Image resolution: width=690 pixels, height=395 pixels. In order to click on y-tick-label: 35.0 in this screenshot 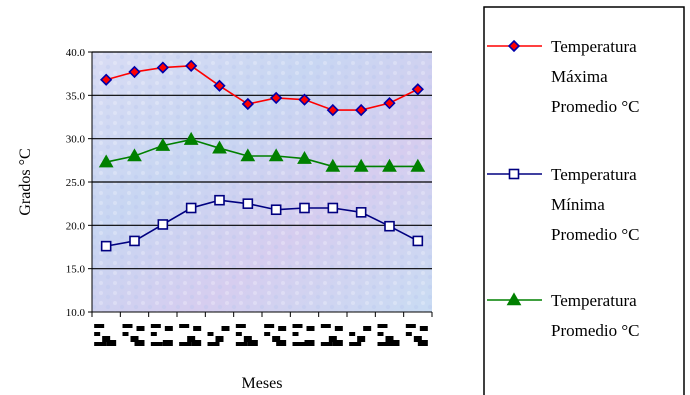, I will do `click(76, 96)`.